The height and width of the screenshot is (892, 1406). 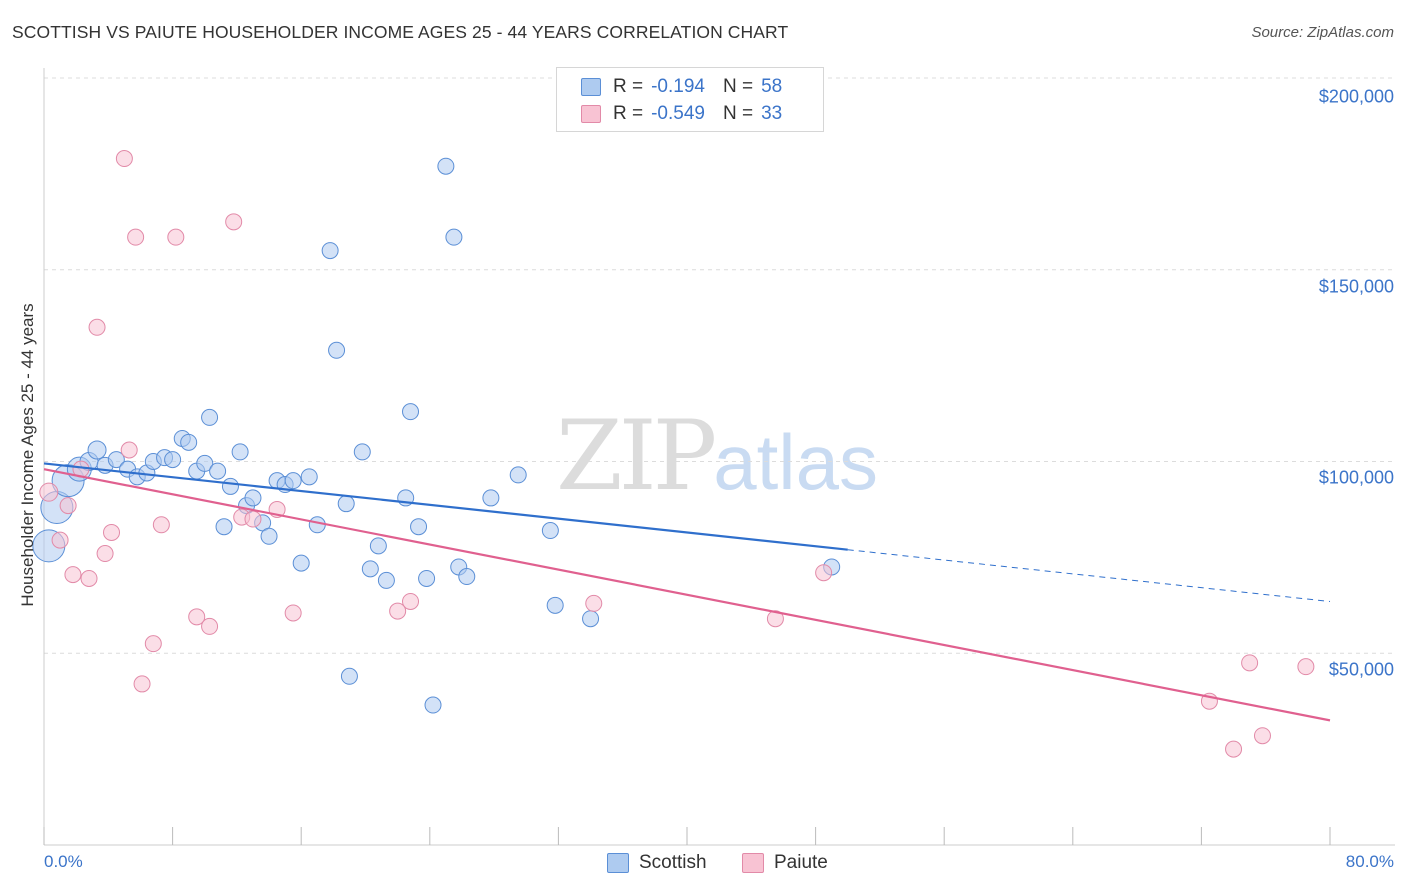 What do you see at coordinates (1089, 575) in the screenshot?
I see `scottish-trend-extension` at bounding box center [1089, 575].